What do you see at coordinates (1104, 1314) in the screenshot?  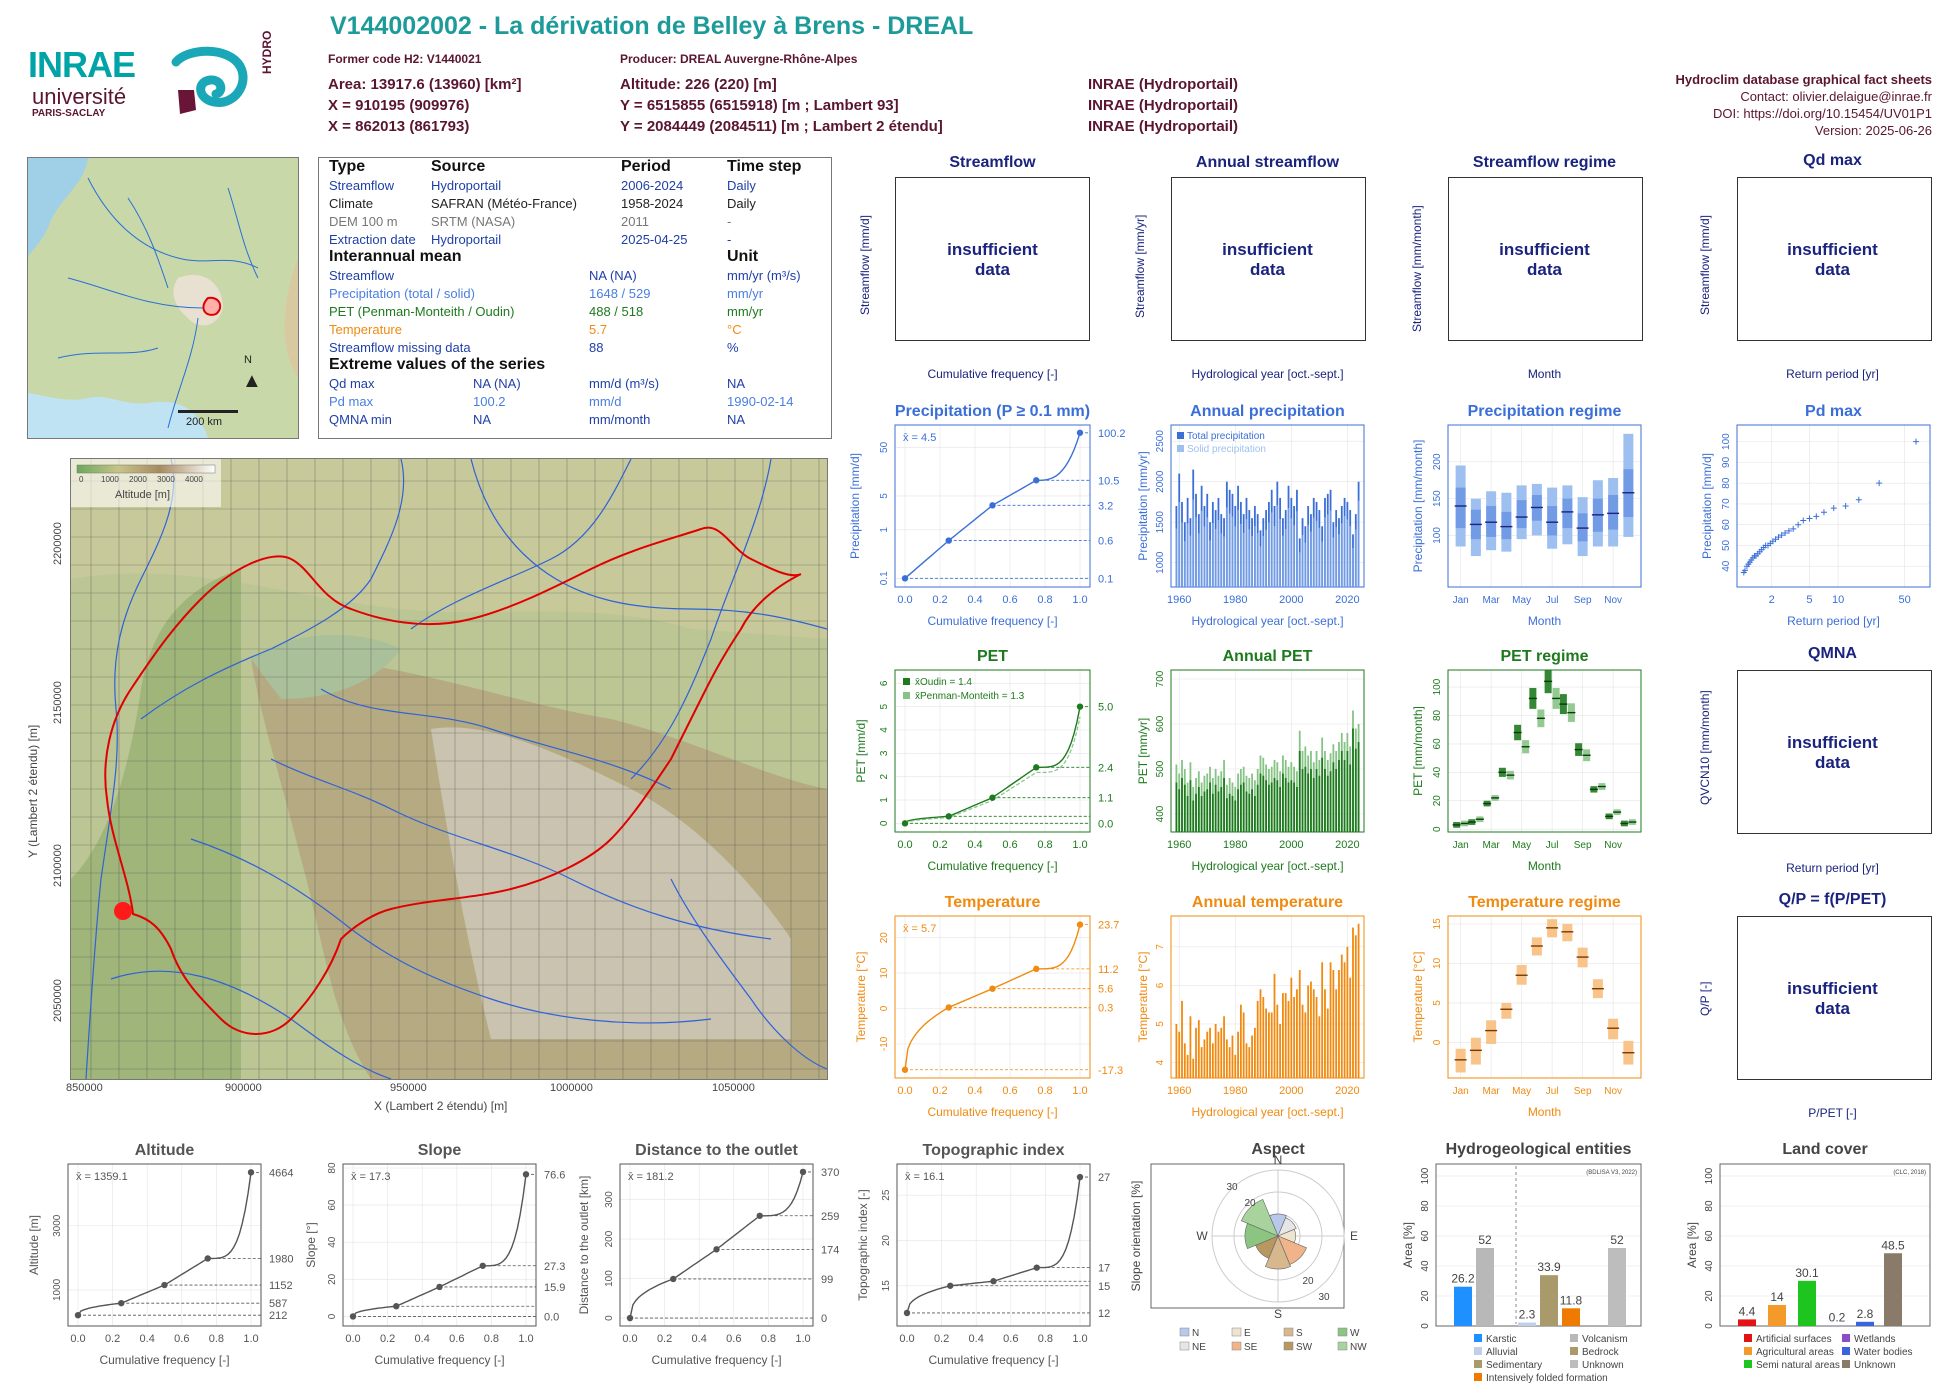 I see `right-tick-label: 12` at bounding box center [1104, 1314].